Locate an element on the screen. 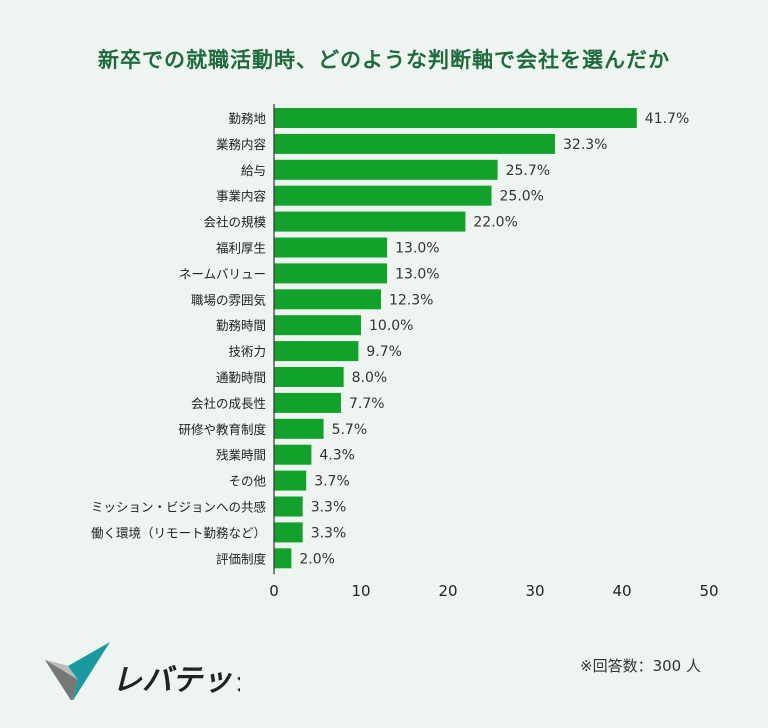  category-label: 残業時間 is located at coordinates (241, 455).